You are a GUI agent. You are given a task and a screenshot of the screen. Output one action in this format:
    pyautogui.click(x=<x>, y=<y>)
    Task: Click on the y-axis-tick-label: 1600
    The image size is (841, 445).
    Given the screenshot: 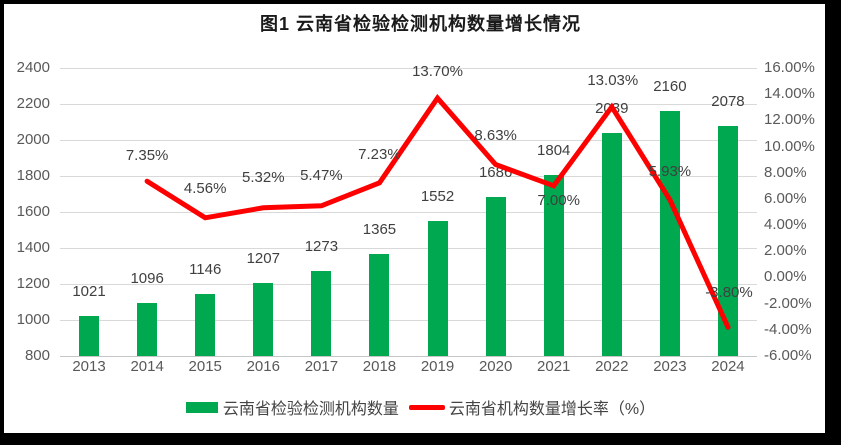 What is the action you would take?
    pyautogui.click(x=33, y=211)
    